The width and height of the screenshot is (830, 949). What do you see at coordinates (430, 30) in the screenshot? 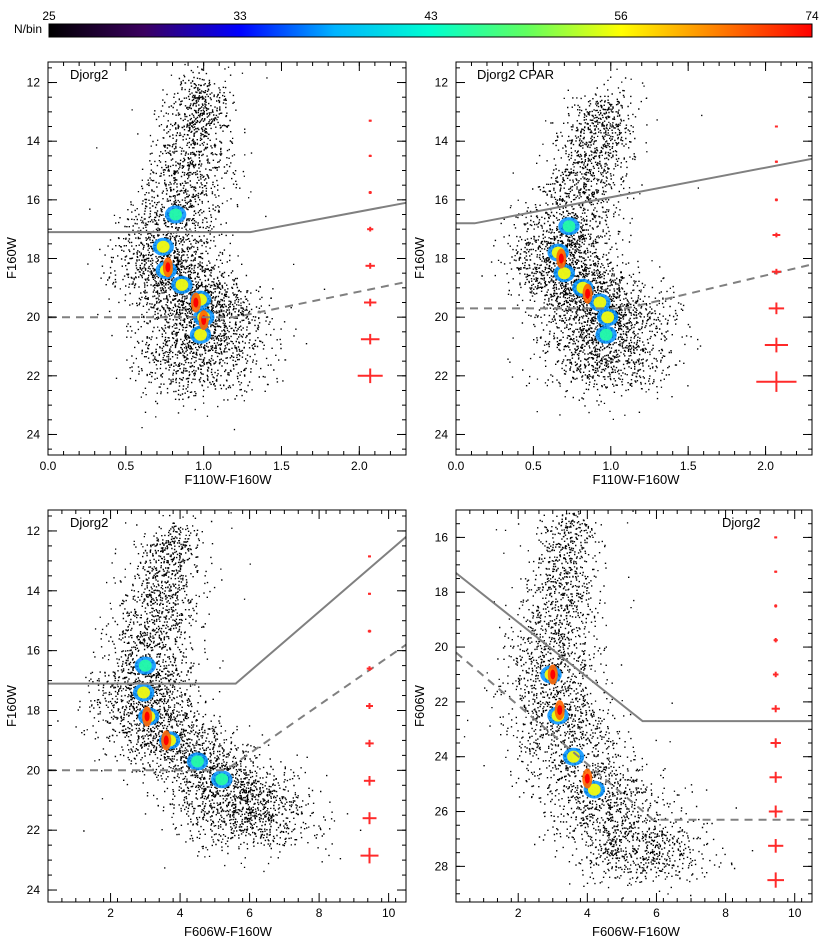
I see `colorbar-strip` at bounding box center [430, 30].